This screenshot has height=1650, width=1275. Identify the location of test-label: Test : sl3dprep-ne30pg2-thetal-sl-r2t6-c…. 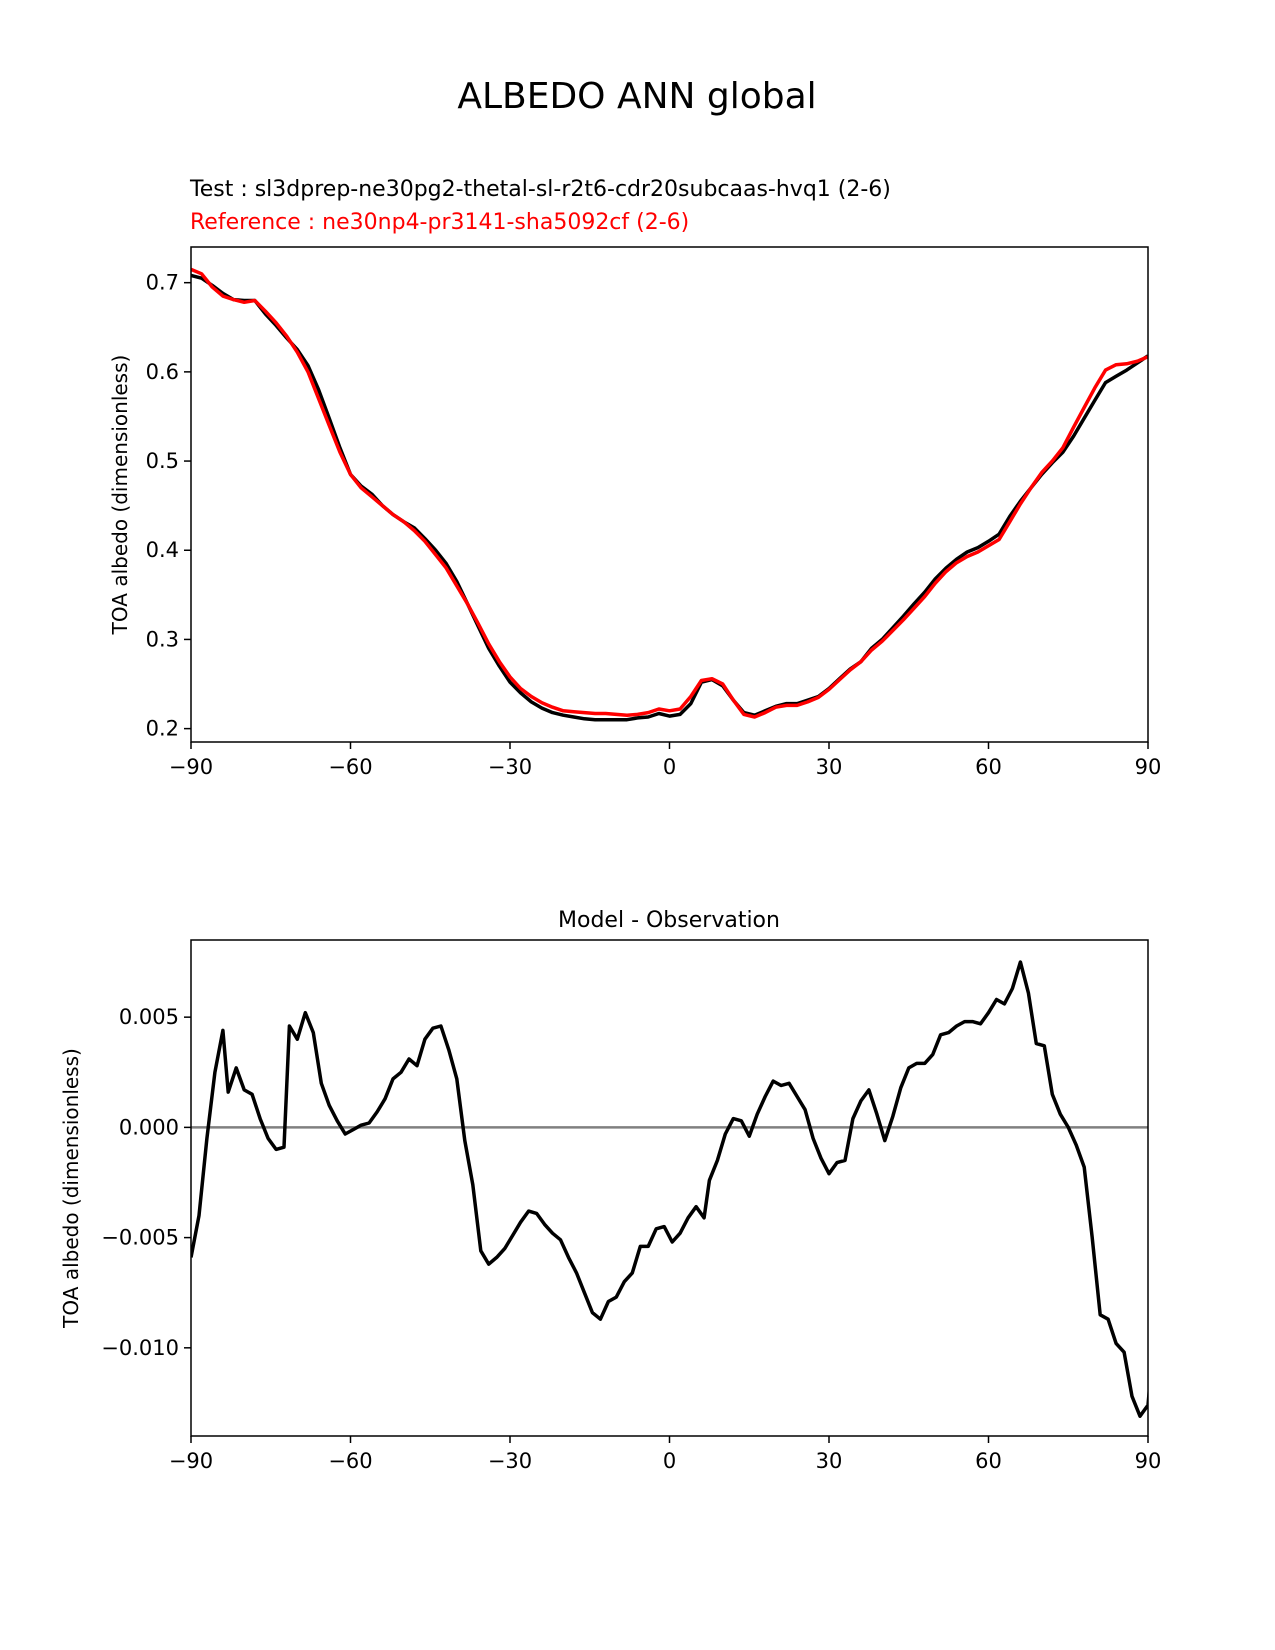
(540, 189).